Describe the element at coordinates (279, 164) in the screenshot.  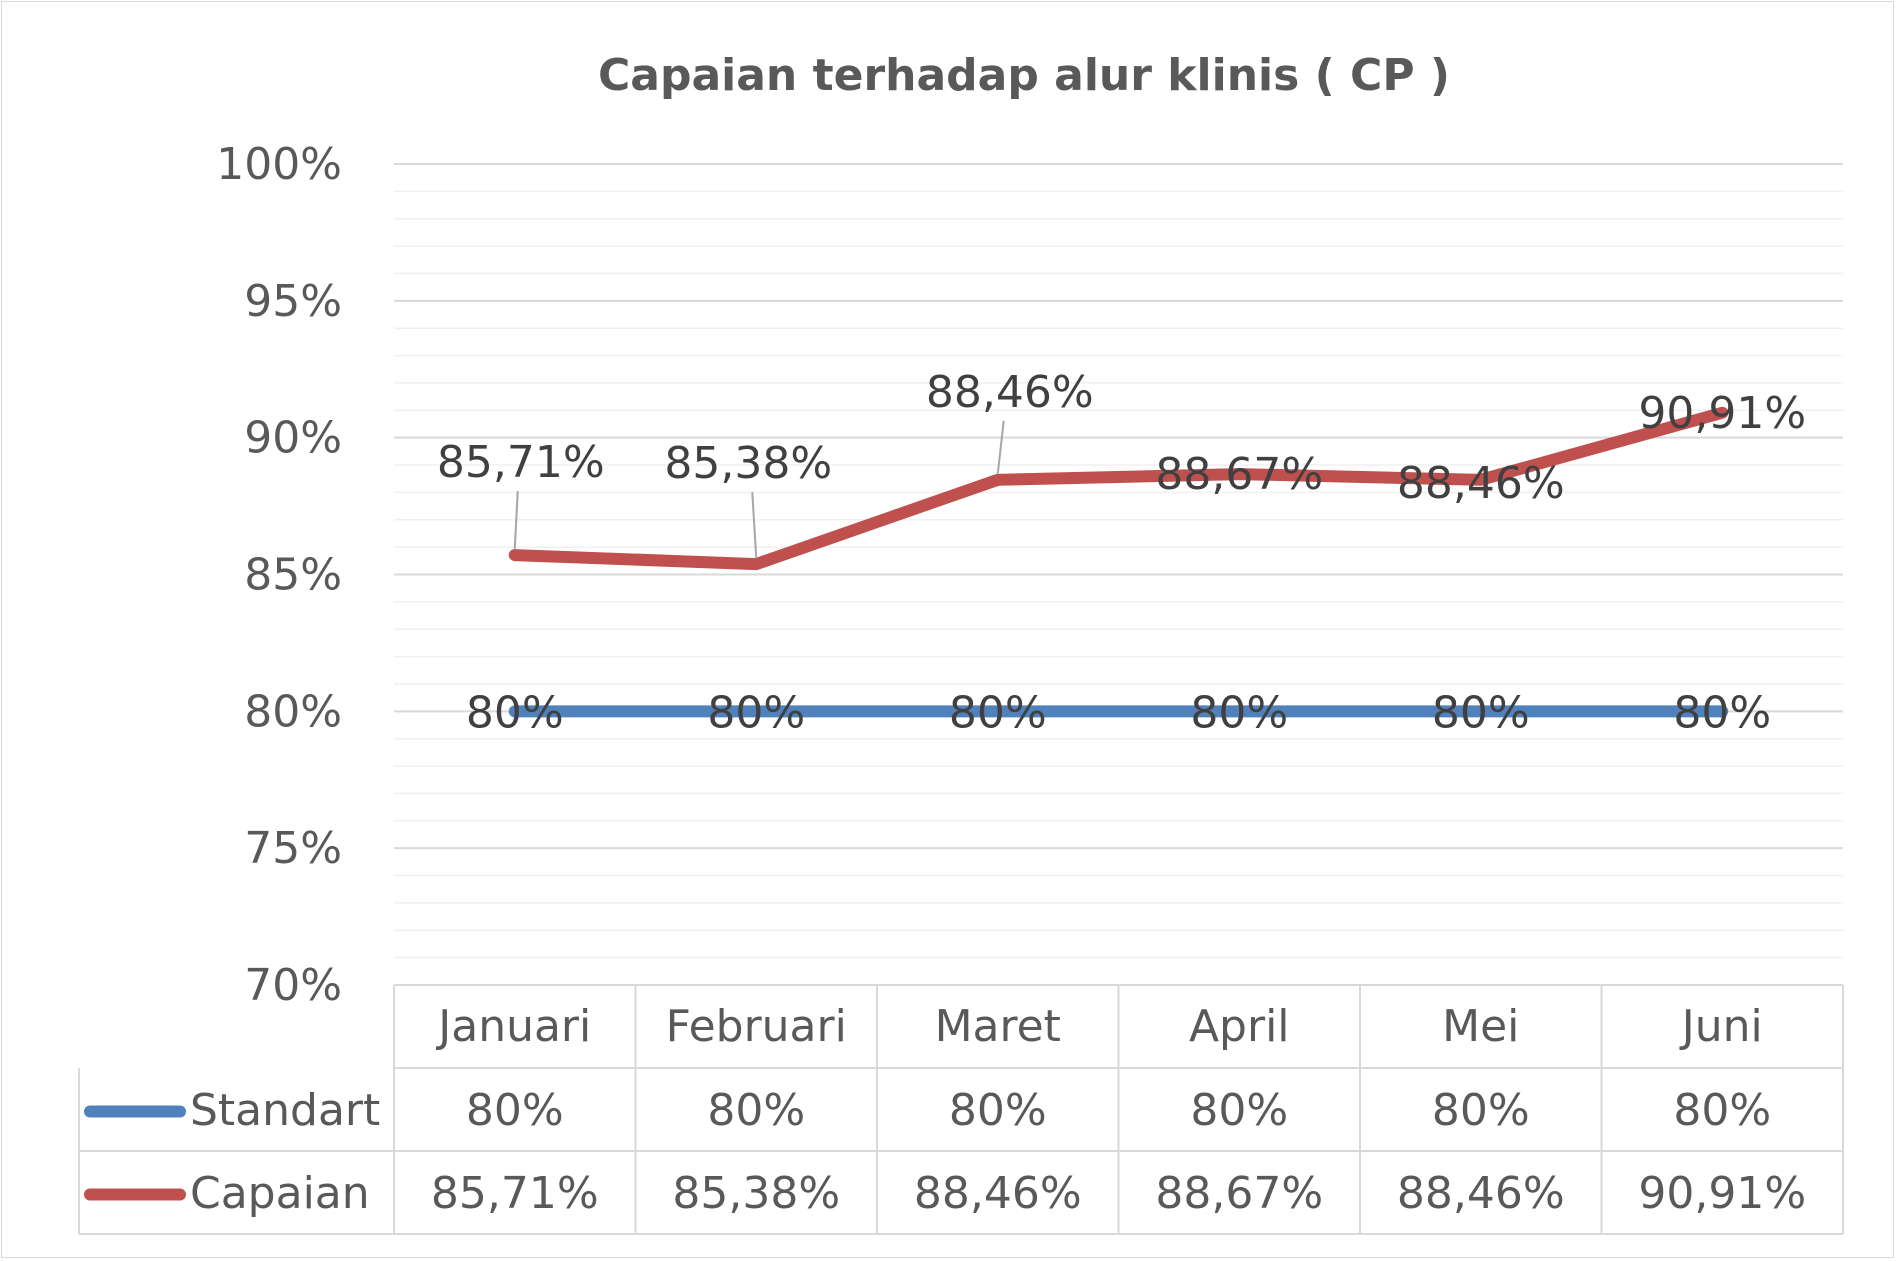
I see `y-tick-label: 100%` at that location.